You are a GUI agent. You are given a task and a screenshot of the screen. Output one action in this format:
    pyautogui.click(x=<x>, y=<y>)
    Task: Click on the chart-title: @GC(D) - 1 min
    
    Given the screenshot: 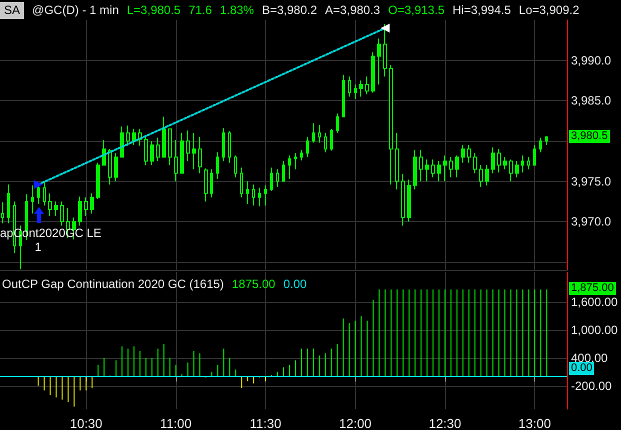 What is the action you would take?
    pyautogui.click(x=75, y=10)
    